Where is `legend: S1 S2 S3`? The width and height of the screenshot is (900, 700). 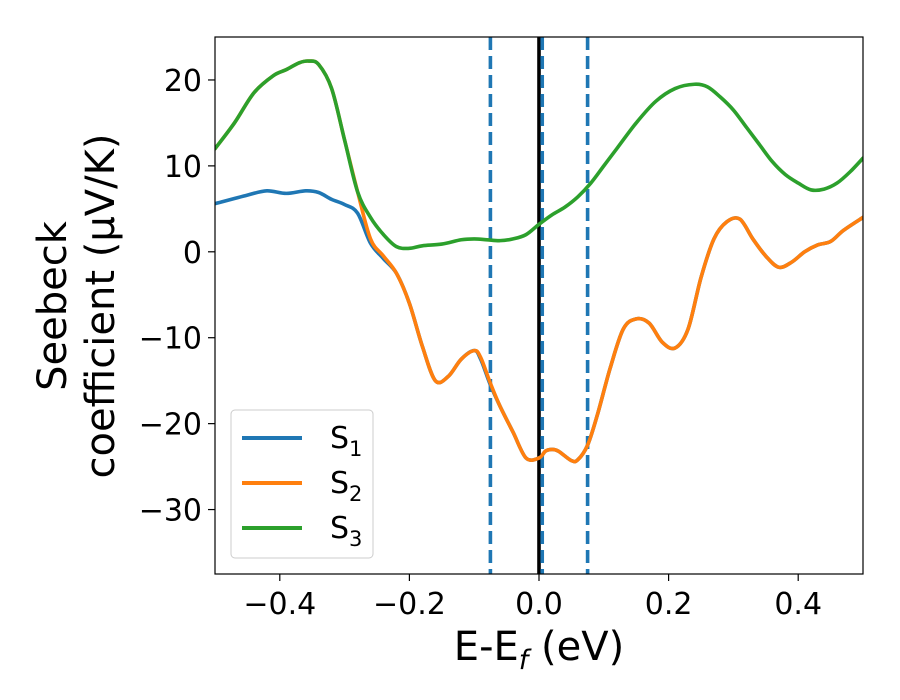 legend: S1 S2 S3 is located at coordinates (302, 484).